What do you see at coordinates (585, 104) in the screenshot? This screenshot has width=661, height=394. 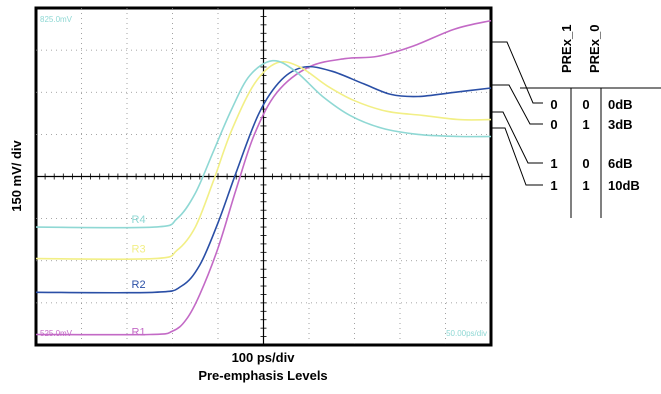 I see `row-0db-prex-0: 0` at bounding box center [585, 104].